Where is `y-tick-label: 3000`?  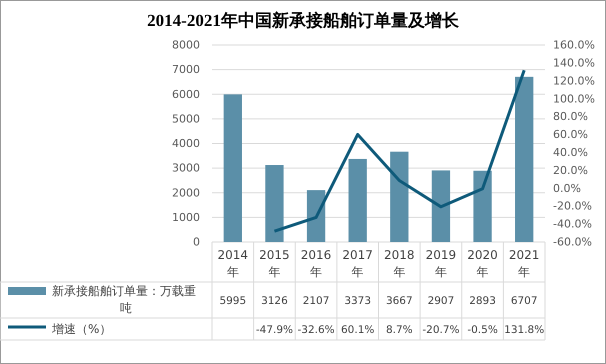 y-tick-label: 3000 is located at coordinates (186, 168).